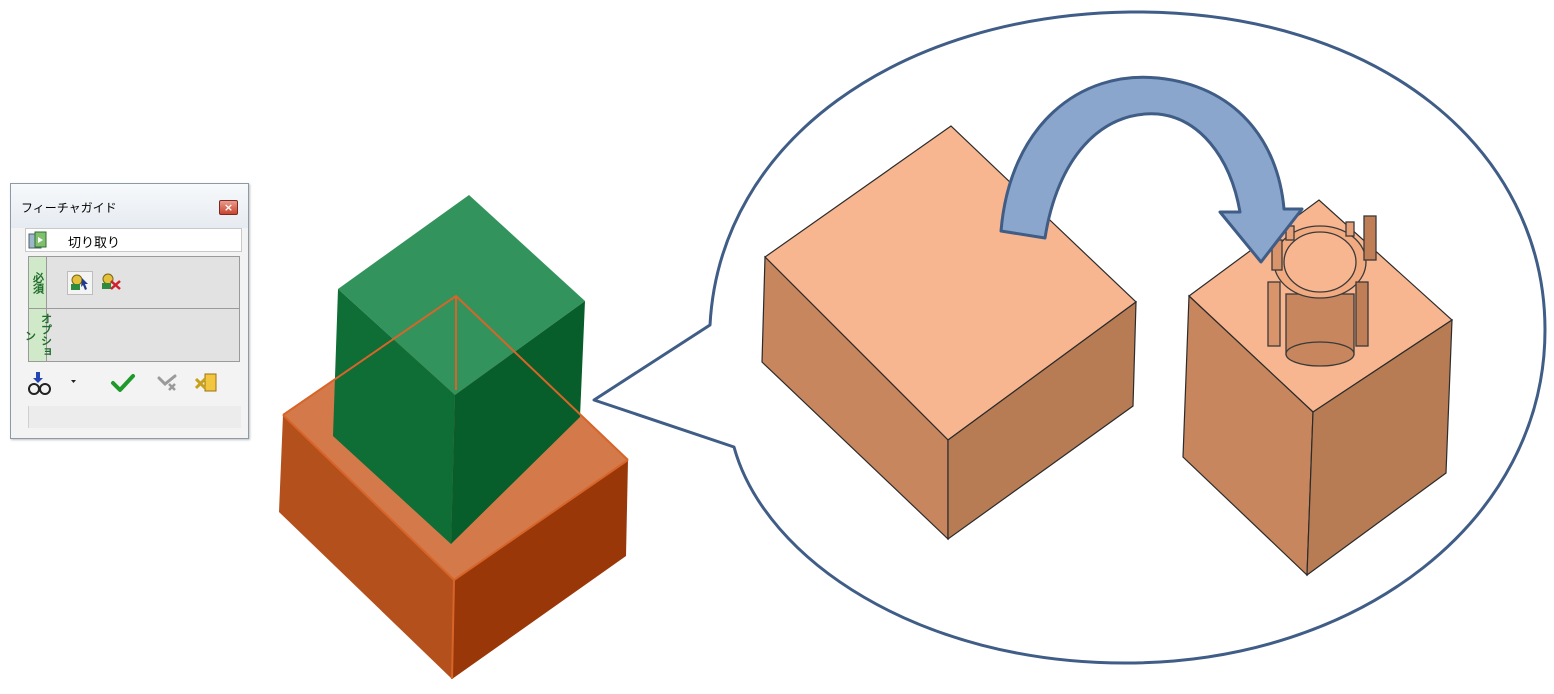 The width and height of the screenshot is (1554, 694). I want to click on block-before, so click(949, 333).